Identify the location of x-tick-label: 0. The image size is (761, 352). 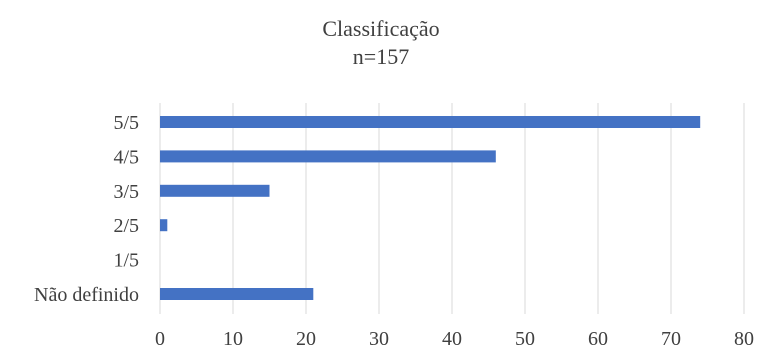
(160, 339).